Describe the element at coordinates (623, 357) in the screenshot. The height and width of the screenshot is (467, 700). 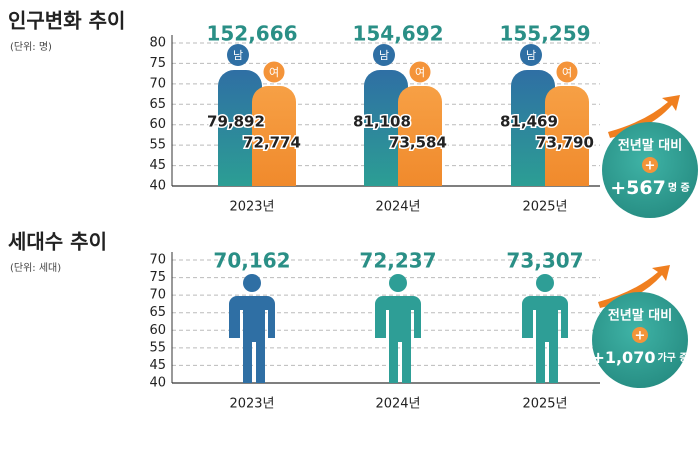
I see `badge-number: +1,070` at that location.